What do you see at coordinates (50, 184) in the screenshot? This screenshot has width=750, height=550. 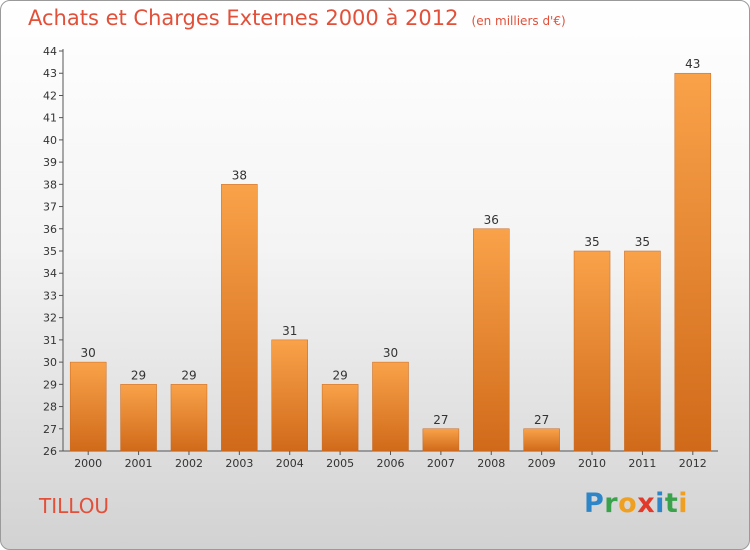 I see `y-tick-label: 38` at bounding box center [50, 184].